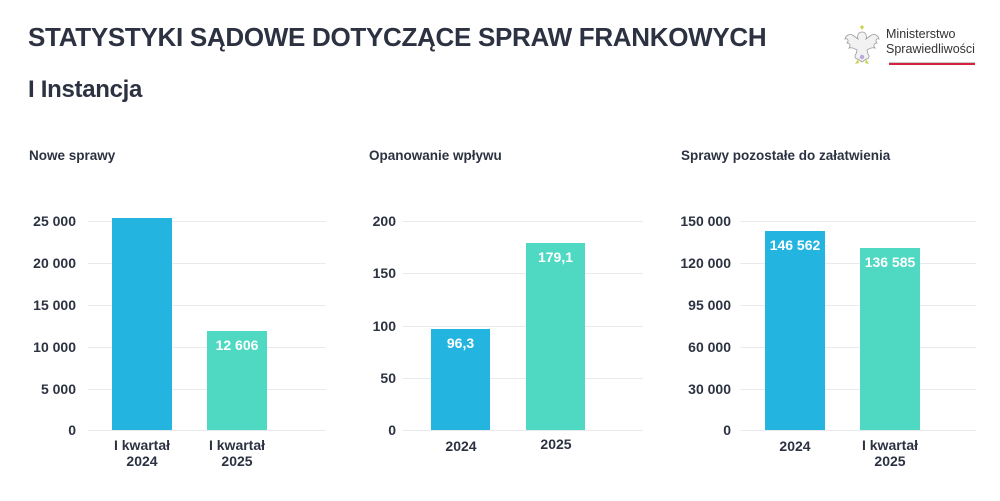 This screenshot has width=1000, height=501. I want to click on chart-title-pending-cases: Sprawy pozostałe do załatwienia, so click(786, 155).